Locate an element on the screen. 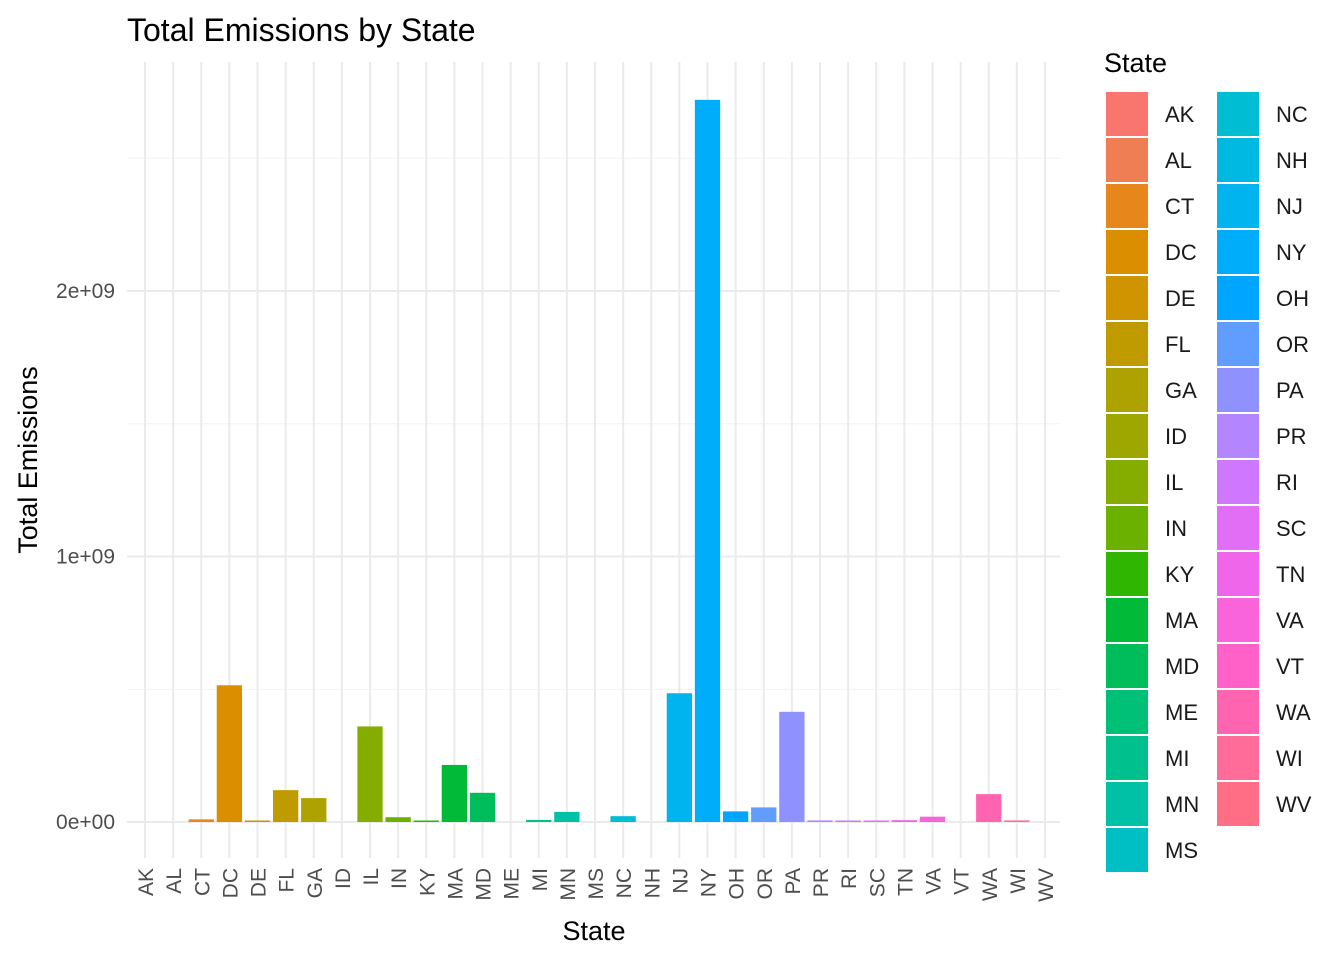 The image size is (1344, 960). bar-ny is located at coordinates (707, 461).